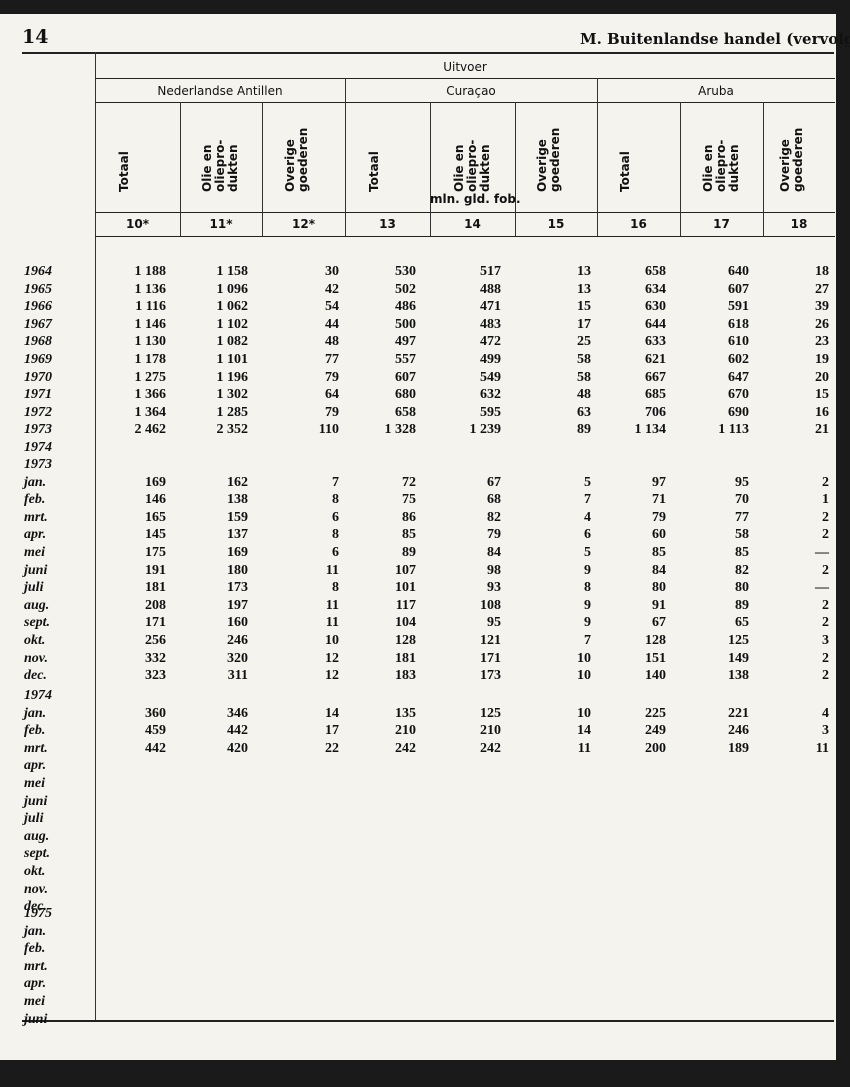 This screenshot has width=850, height=1087. Describe the element at coordinates (328, 430) in the screenshot. I see `cell: 110` at that location.